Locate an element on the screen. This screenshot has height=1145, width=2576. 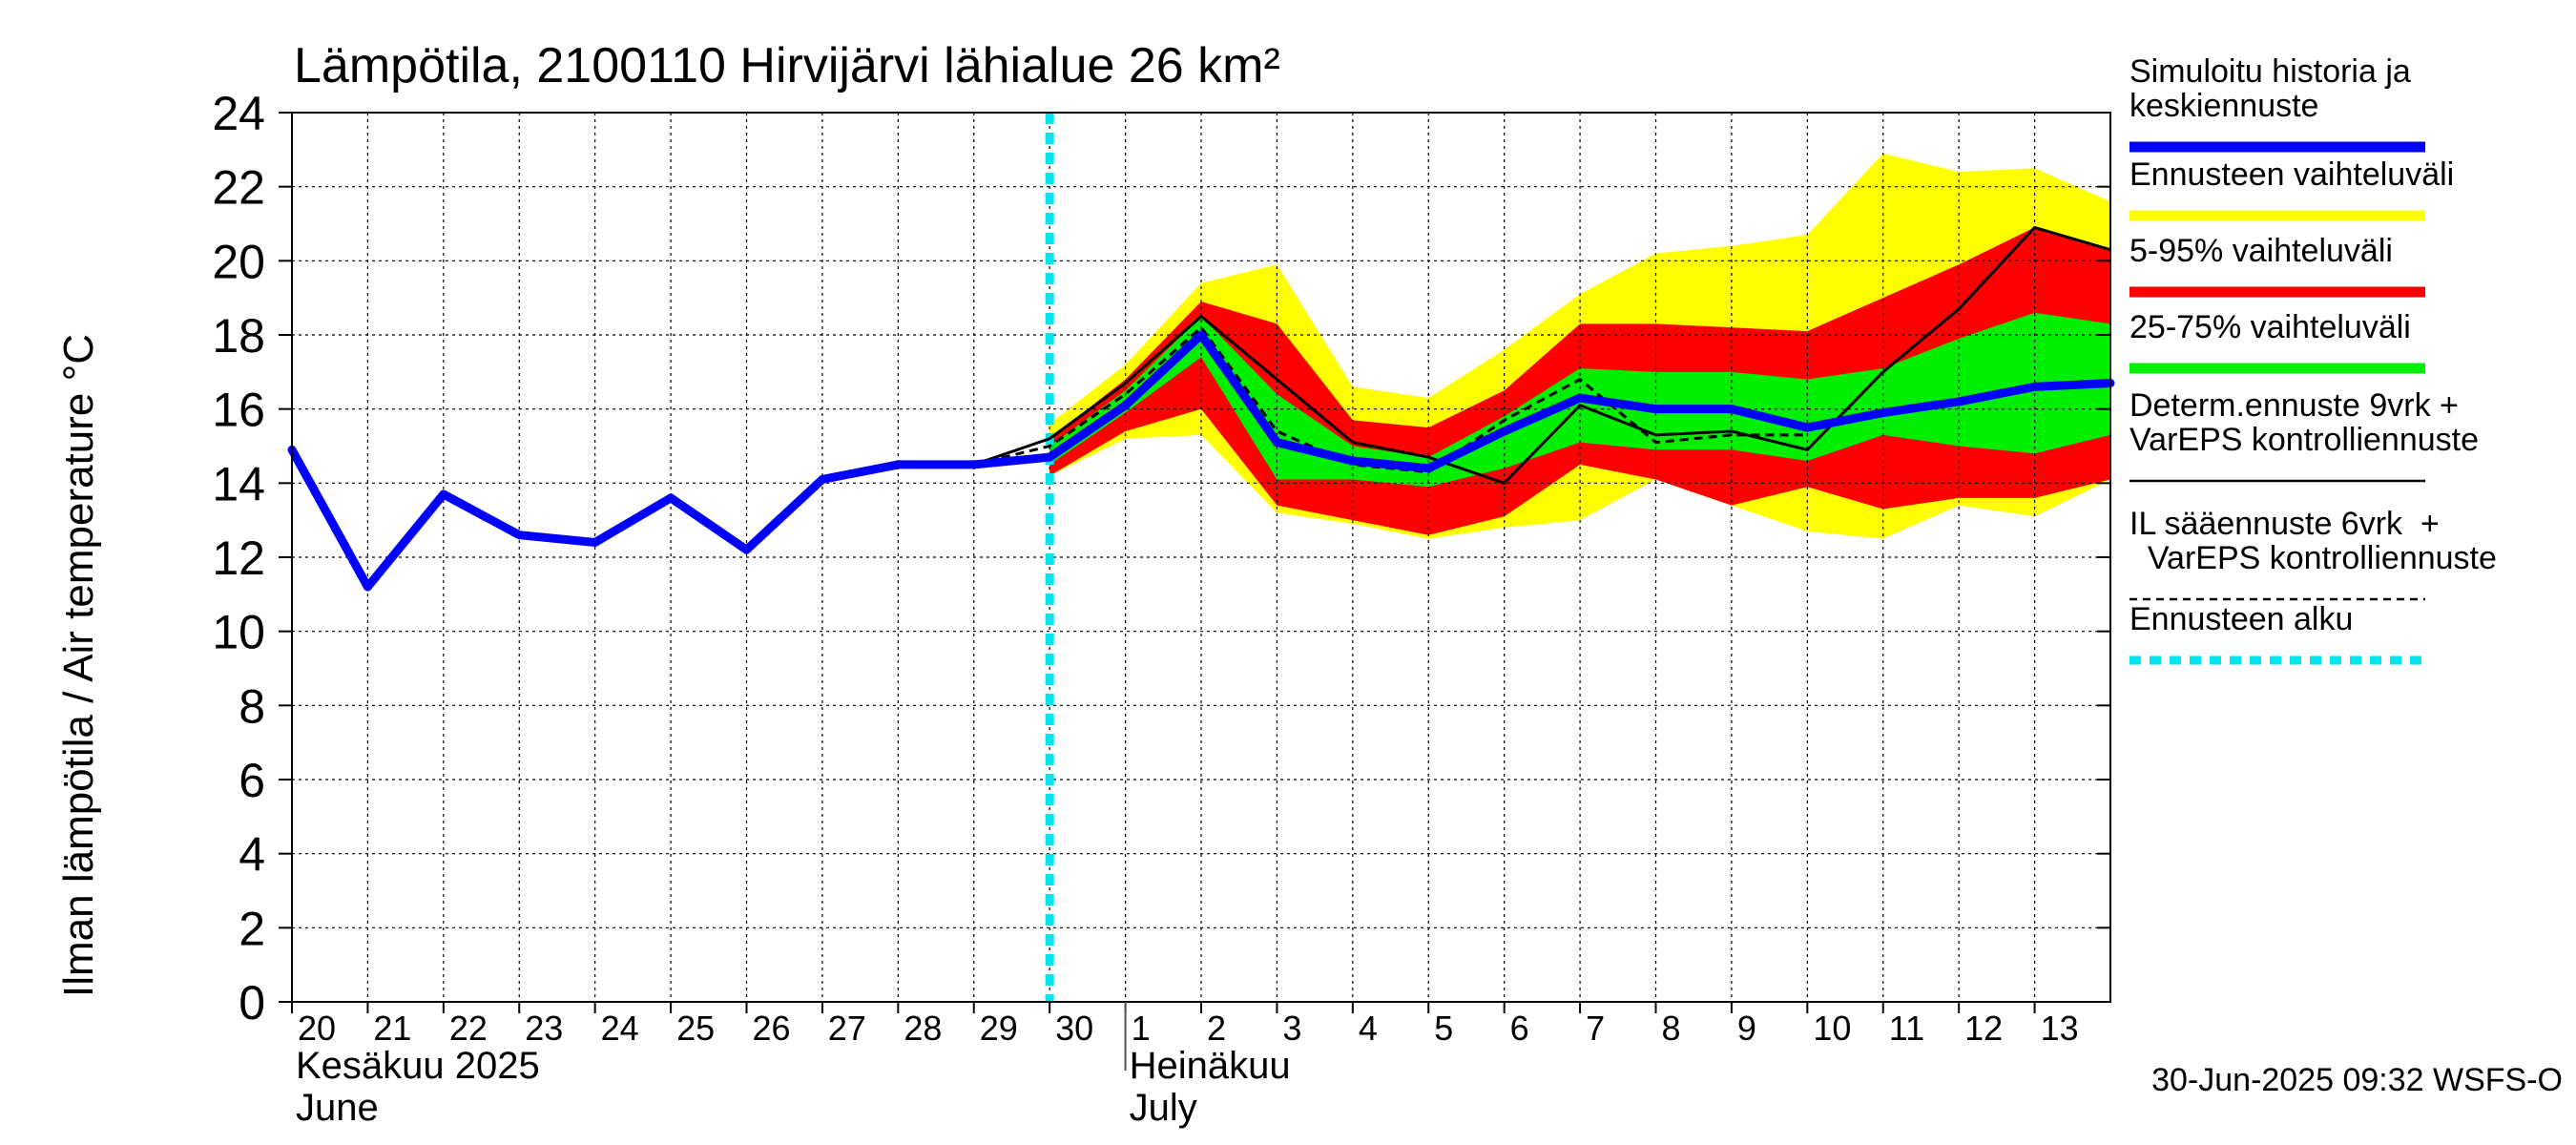
y-tick-label: 20 is located at coordinates (238, 261).